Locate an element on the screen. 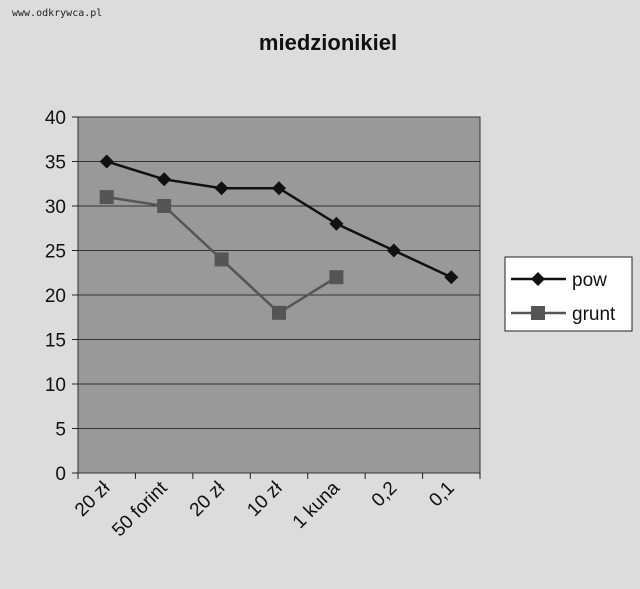  series-pow is located at coordinates (279, 219).